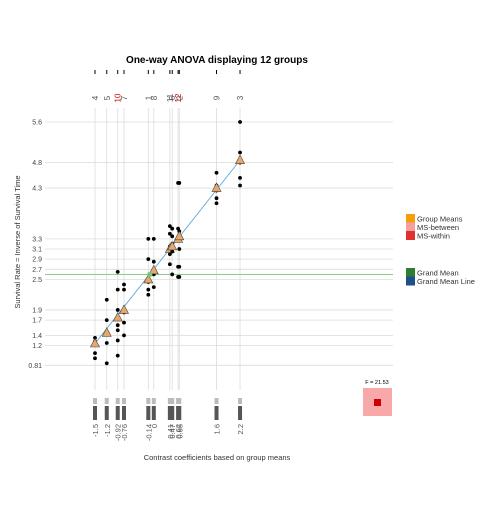  What do you see at coordinates (433, 236) in the screenshot?
I see `legend-label: MS-within` at bounding box center [433, 236].